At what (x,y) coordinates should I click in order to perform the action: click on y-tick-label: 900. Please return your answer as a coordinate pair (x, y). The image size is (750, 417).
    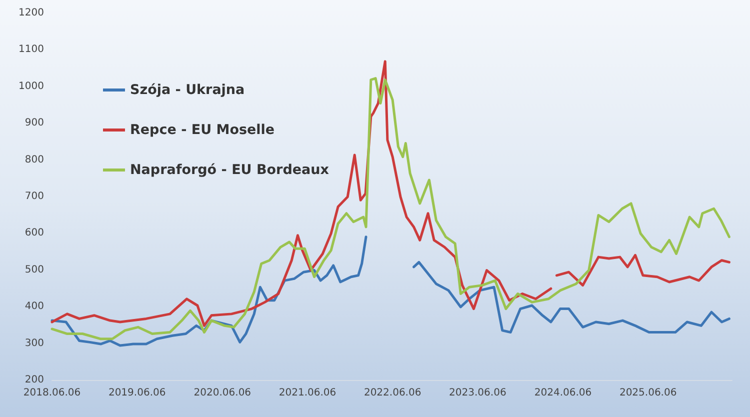
    Looking at the image, I should click on (34, 123).